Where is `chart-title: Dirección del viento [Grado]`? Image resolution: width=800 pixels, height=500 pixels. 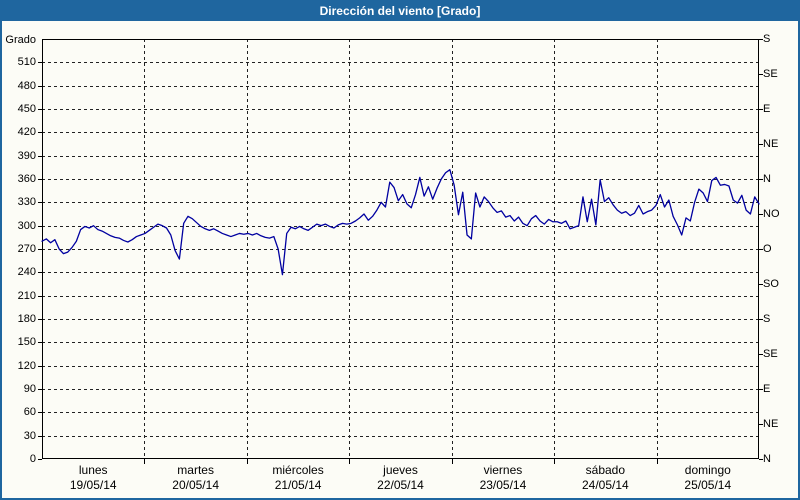
chart-title: Dirección del viento [Grado] is located at coordinates (400, 11).